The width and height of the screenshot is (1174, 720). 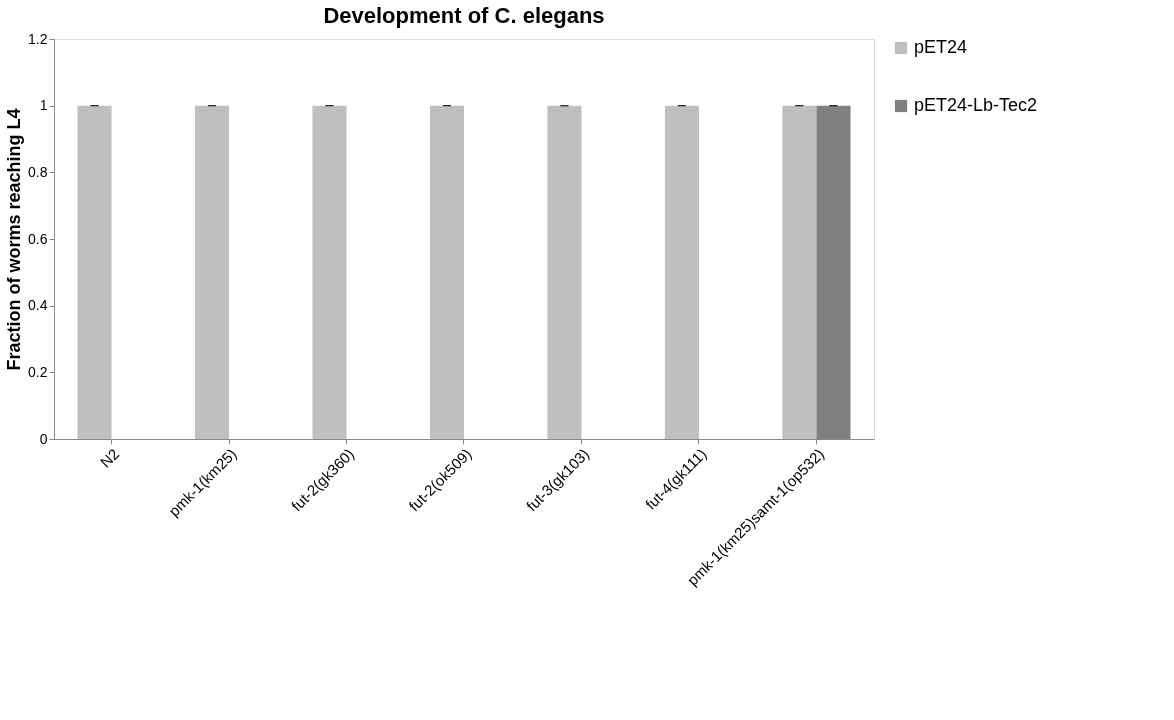 I want to click on legend-label: pET24-Lb-Tec2, so click(x=976, y=105).